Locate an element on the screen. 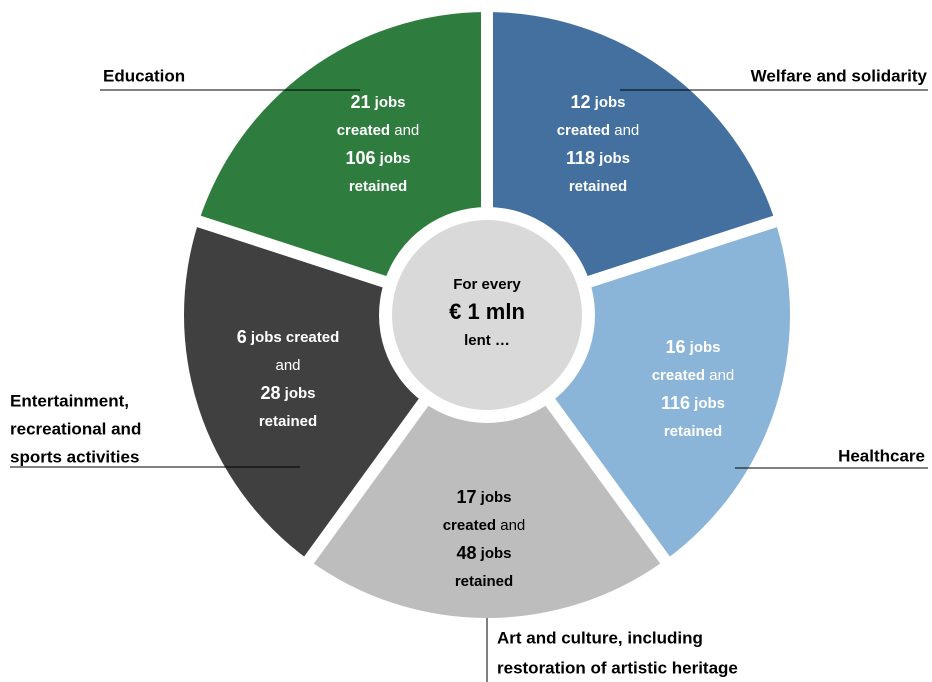  text-line: and is located at coordinates (287, 365).